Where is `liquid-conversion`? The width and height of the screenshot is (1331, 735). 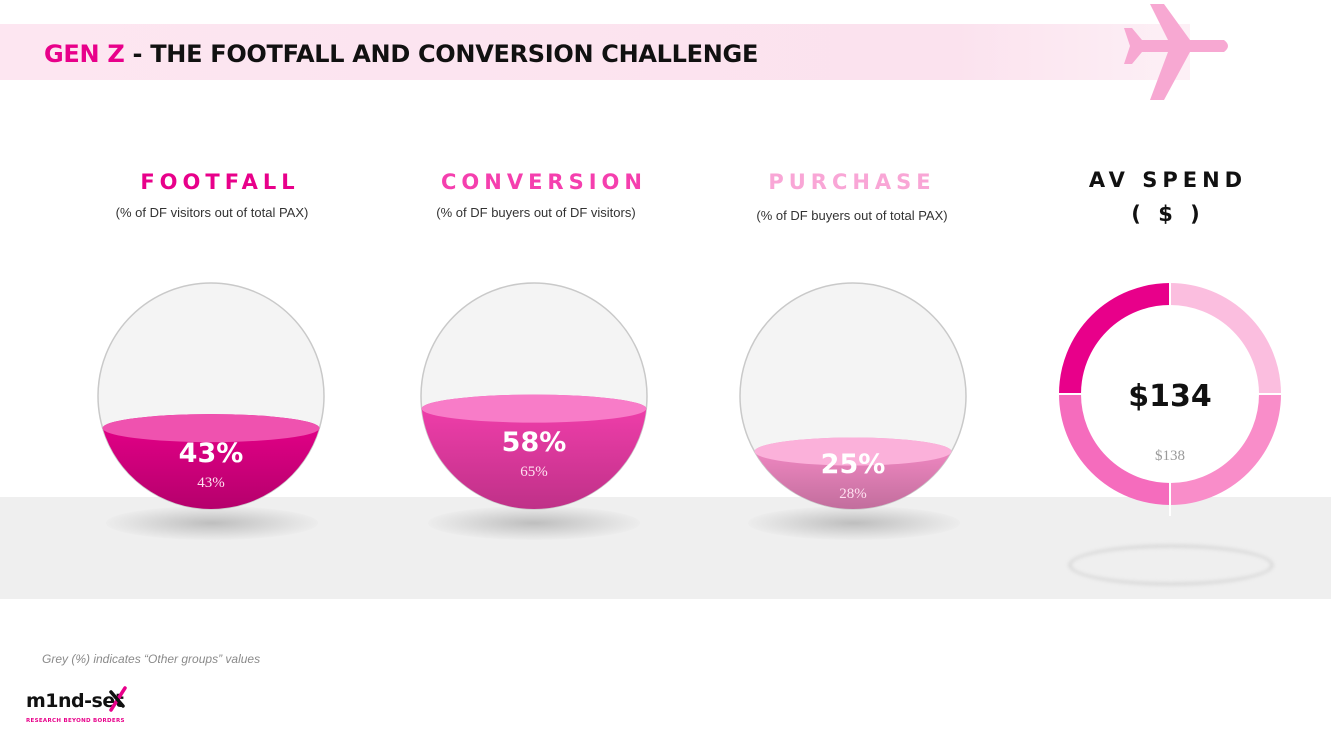
liquid-conversion is located at coordinates (534, 452).